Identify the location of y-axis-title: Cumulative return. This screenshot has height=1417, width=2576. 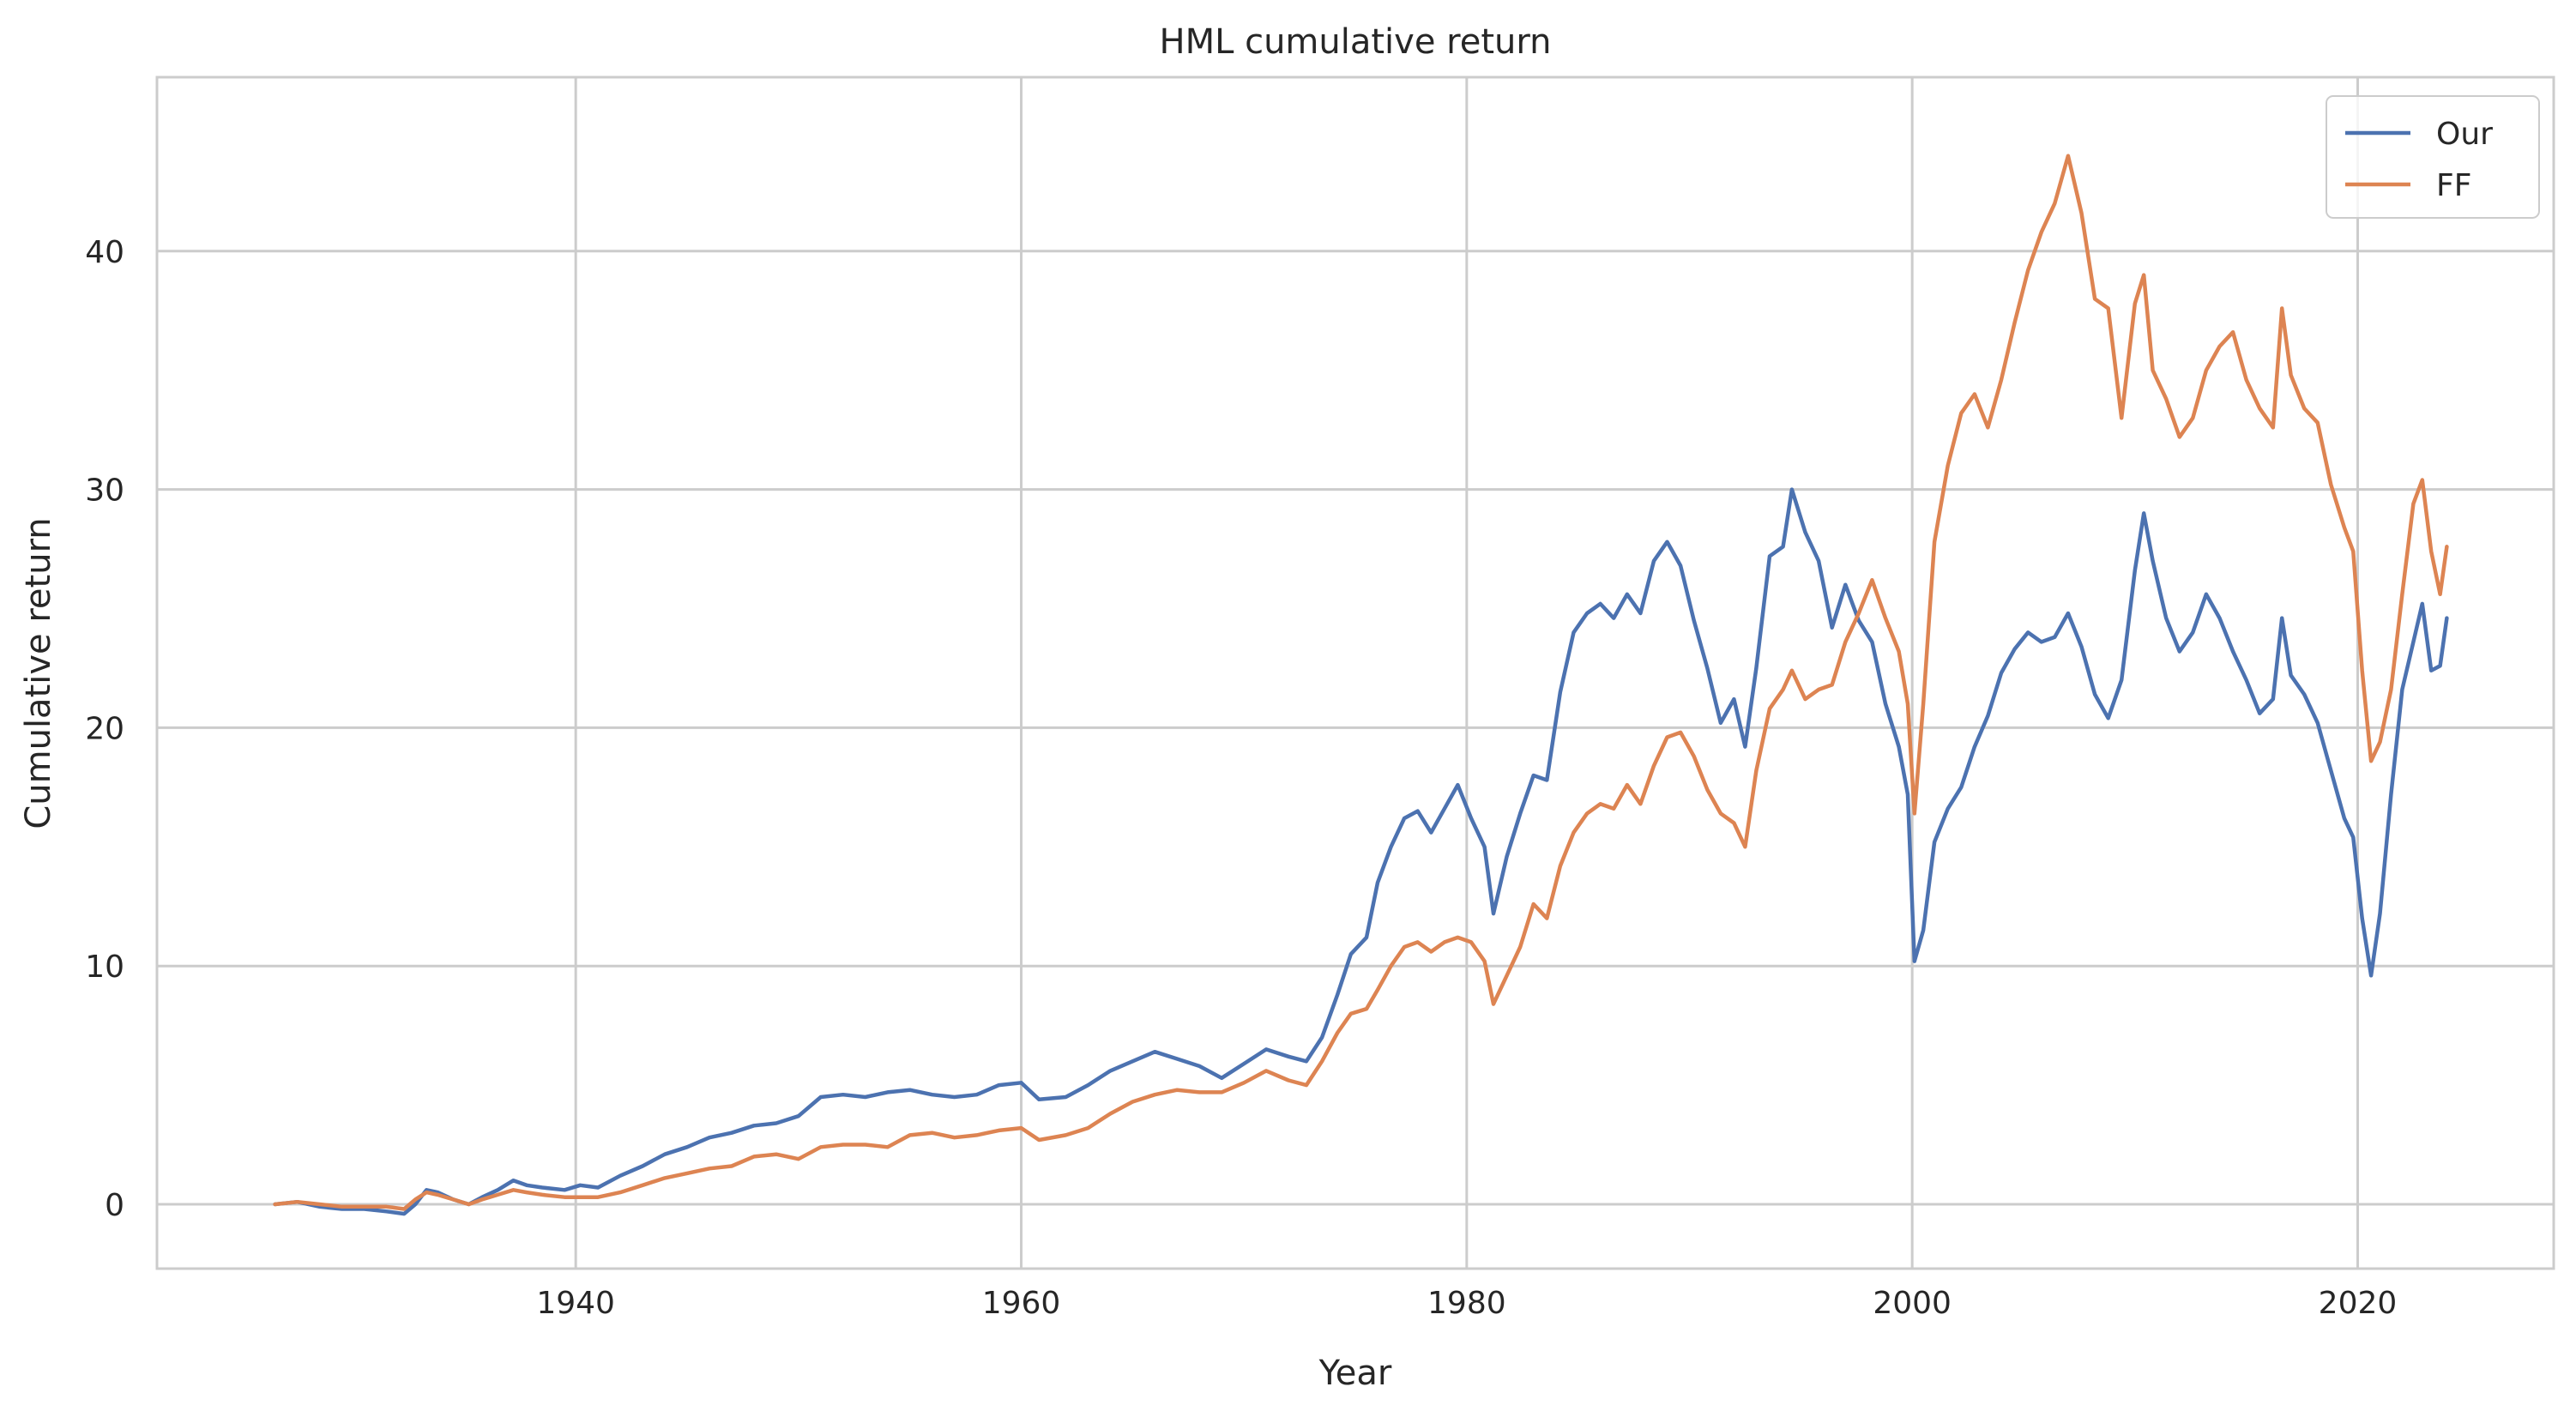
(38, 673).